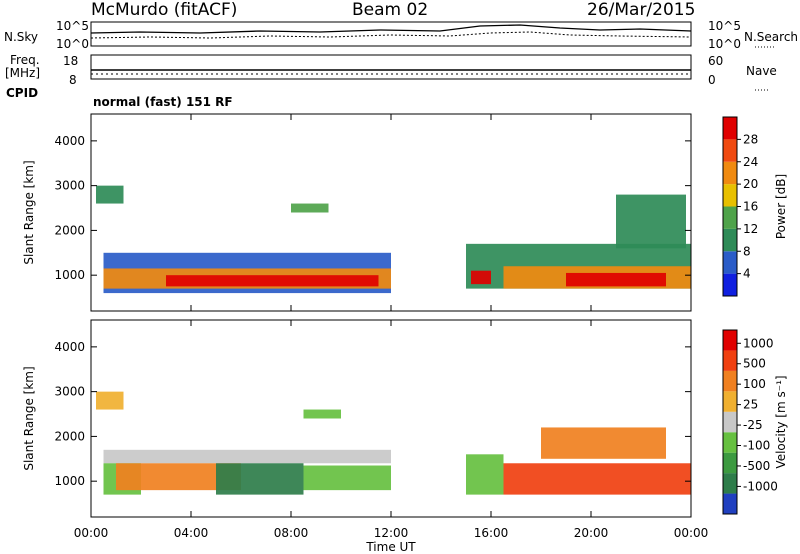 The height and width of the screenshot is (554, 800). I want to click on colorbar-tick-label: 4, so click(747, 274).